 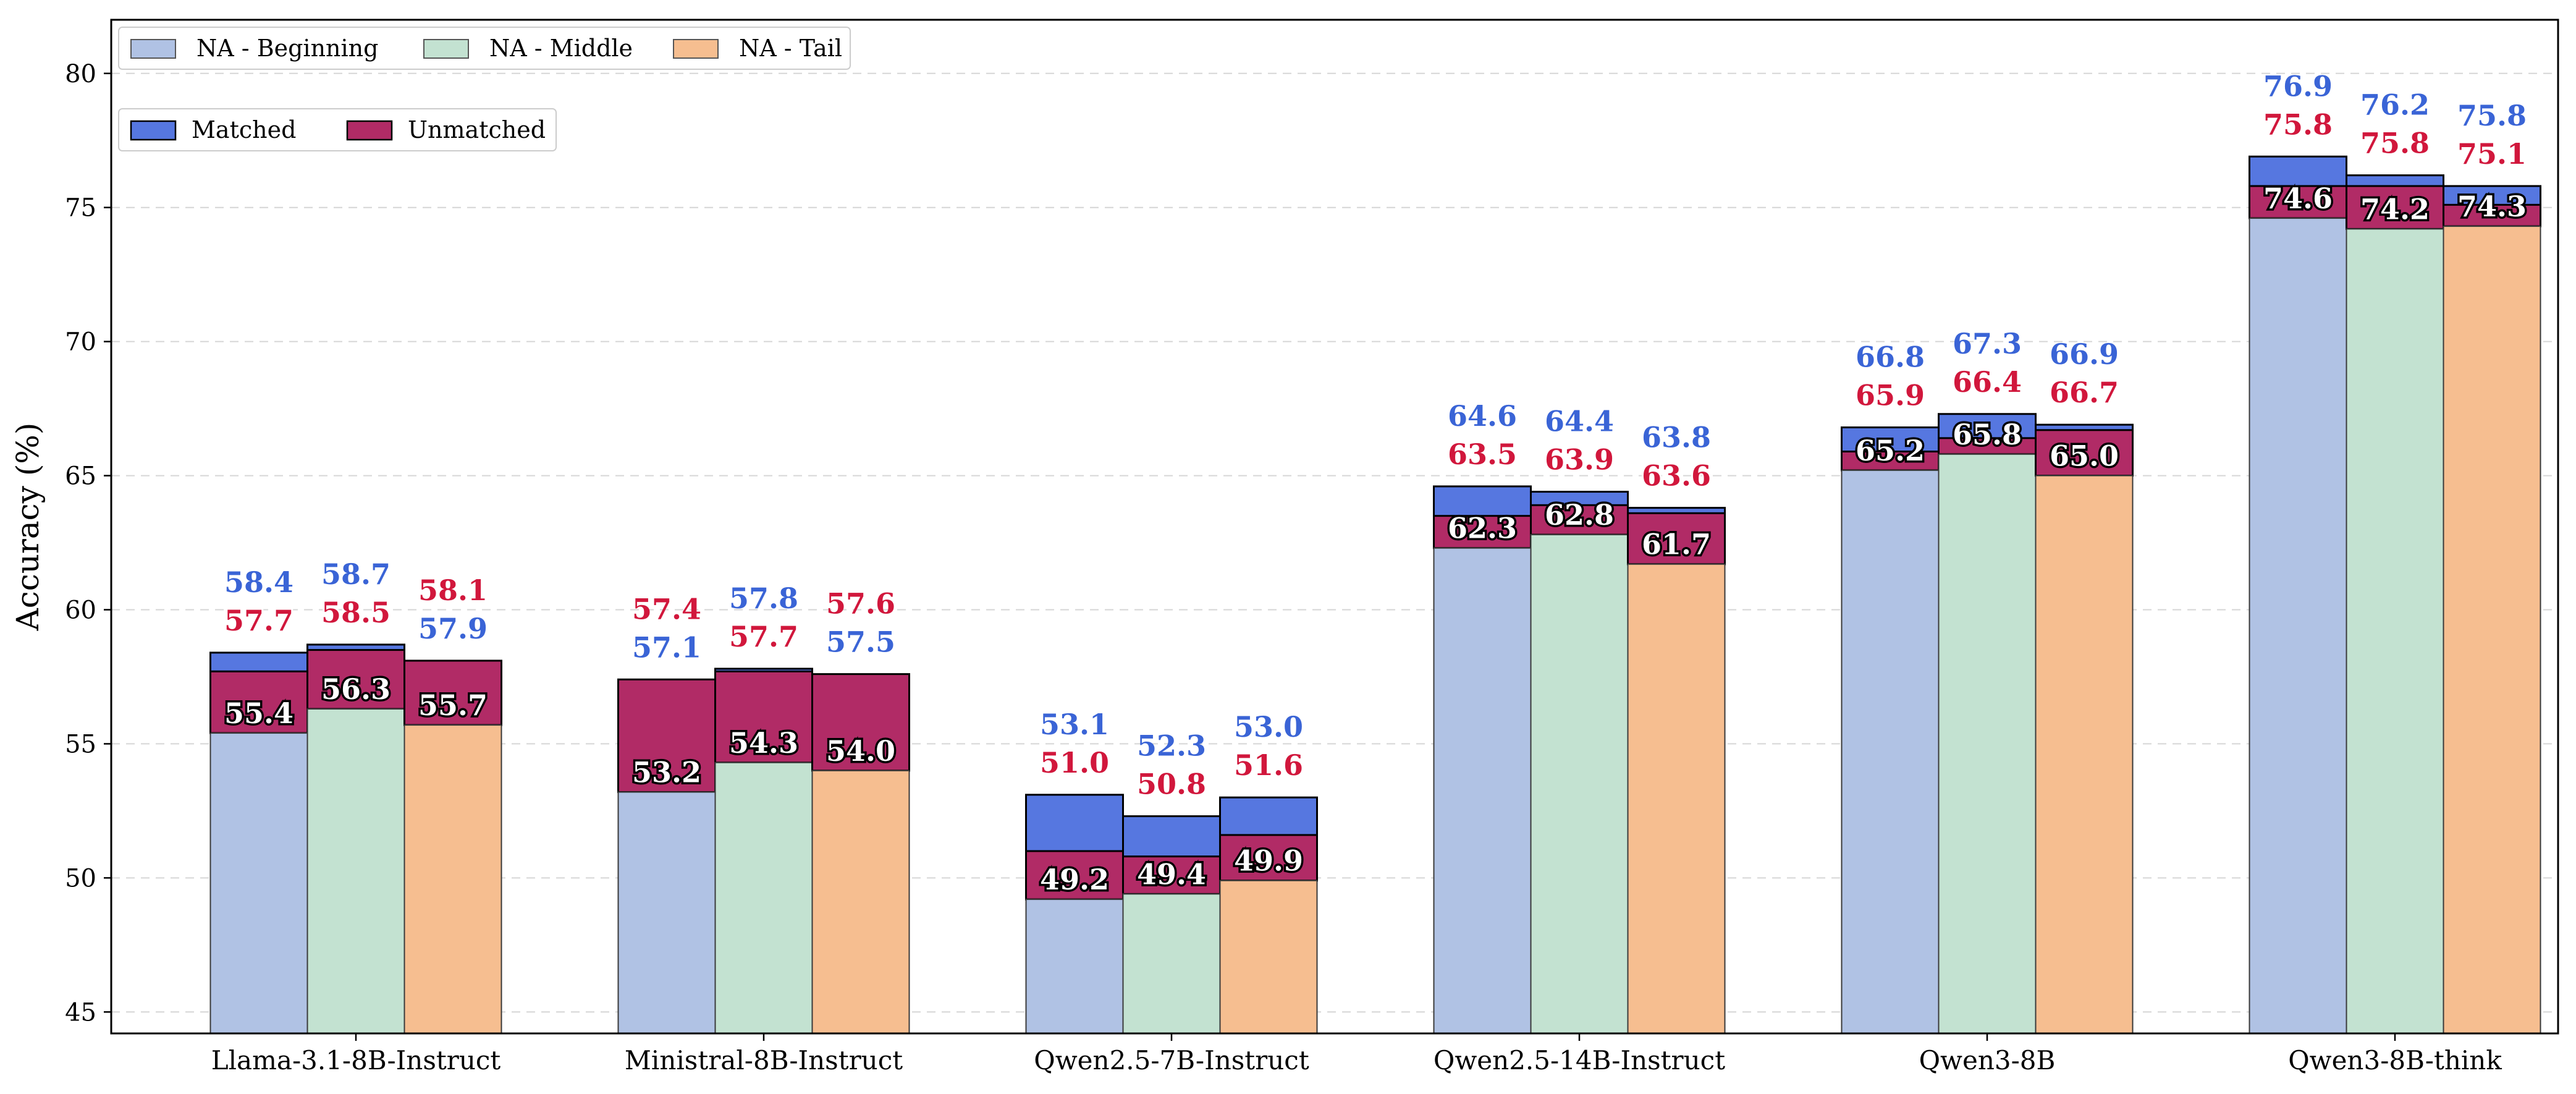 I want to click on base-value-label: 55.4, so click(x=258, y=713).